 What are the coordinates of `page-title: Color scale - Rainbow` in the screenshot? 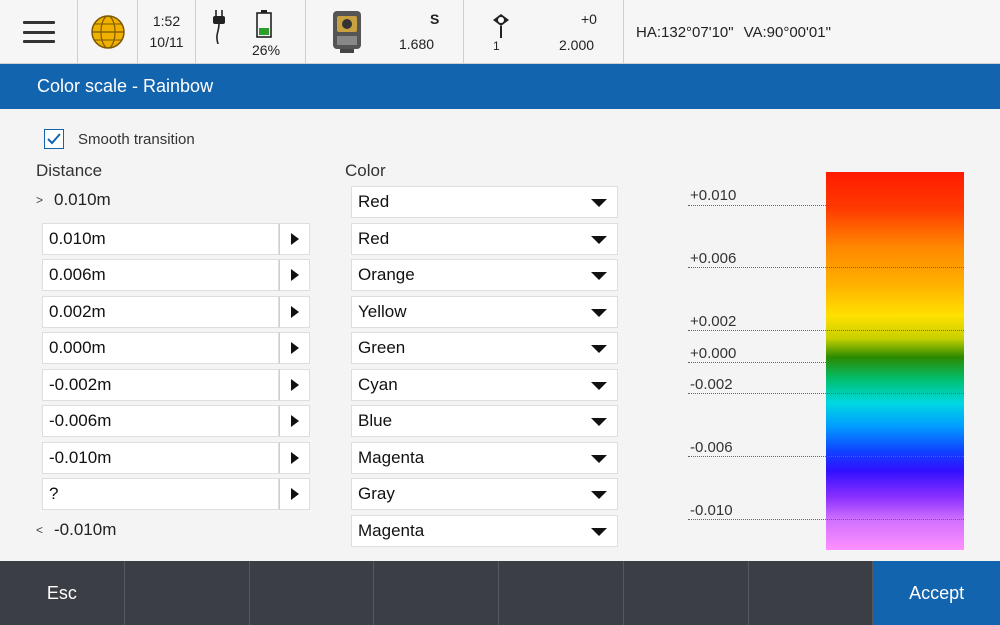 It's located at (125, 86).